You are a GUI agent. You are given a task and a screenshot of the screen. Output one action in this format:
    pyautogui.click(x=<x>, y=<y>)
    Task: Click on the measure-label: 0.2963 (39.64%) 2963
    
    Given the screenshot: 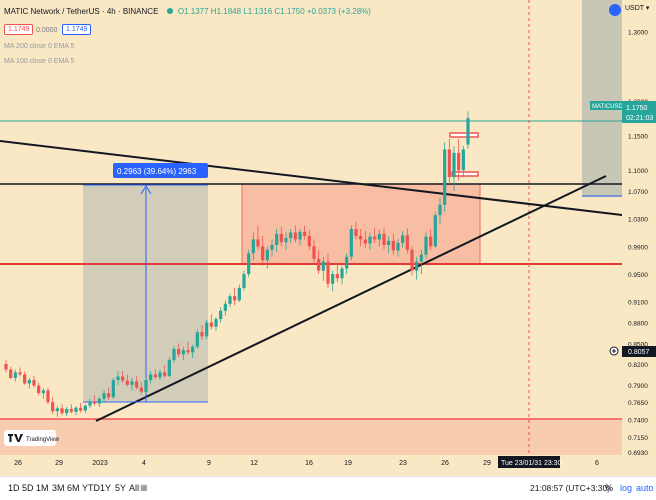 What is the action you would take?
    pyautogui.click(x=160, y=170)
    